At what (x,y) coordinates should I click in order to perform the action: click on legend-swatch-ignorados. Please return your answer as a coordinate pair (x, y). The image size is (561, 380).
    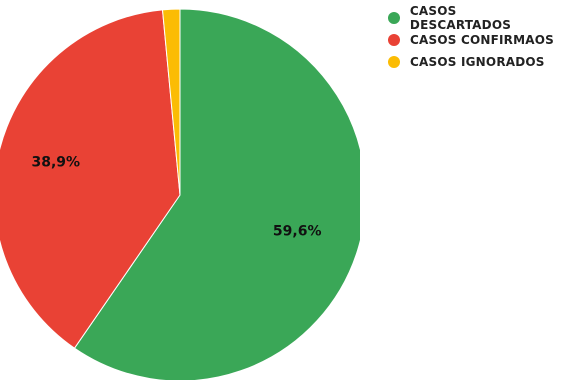
    Looking at the image, I should click on (394, 62).